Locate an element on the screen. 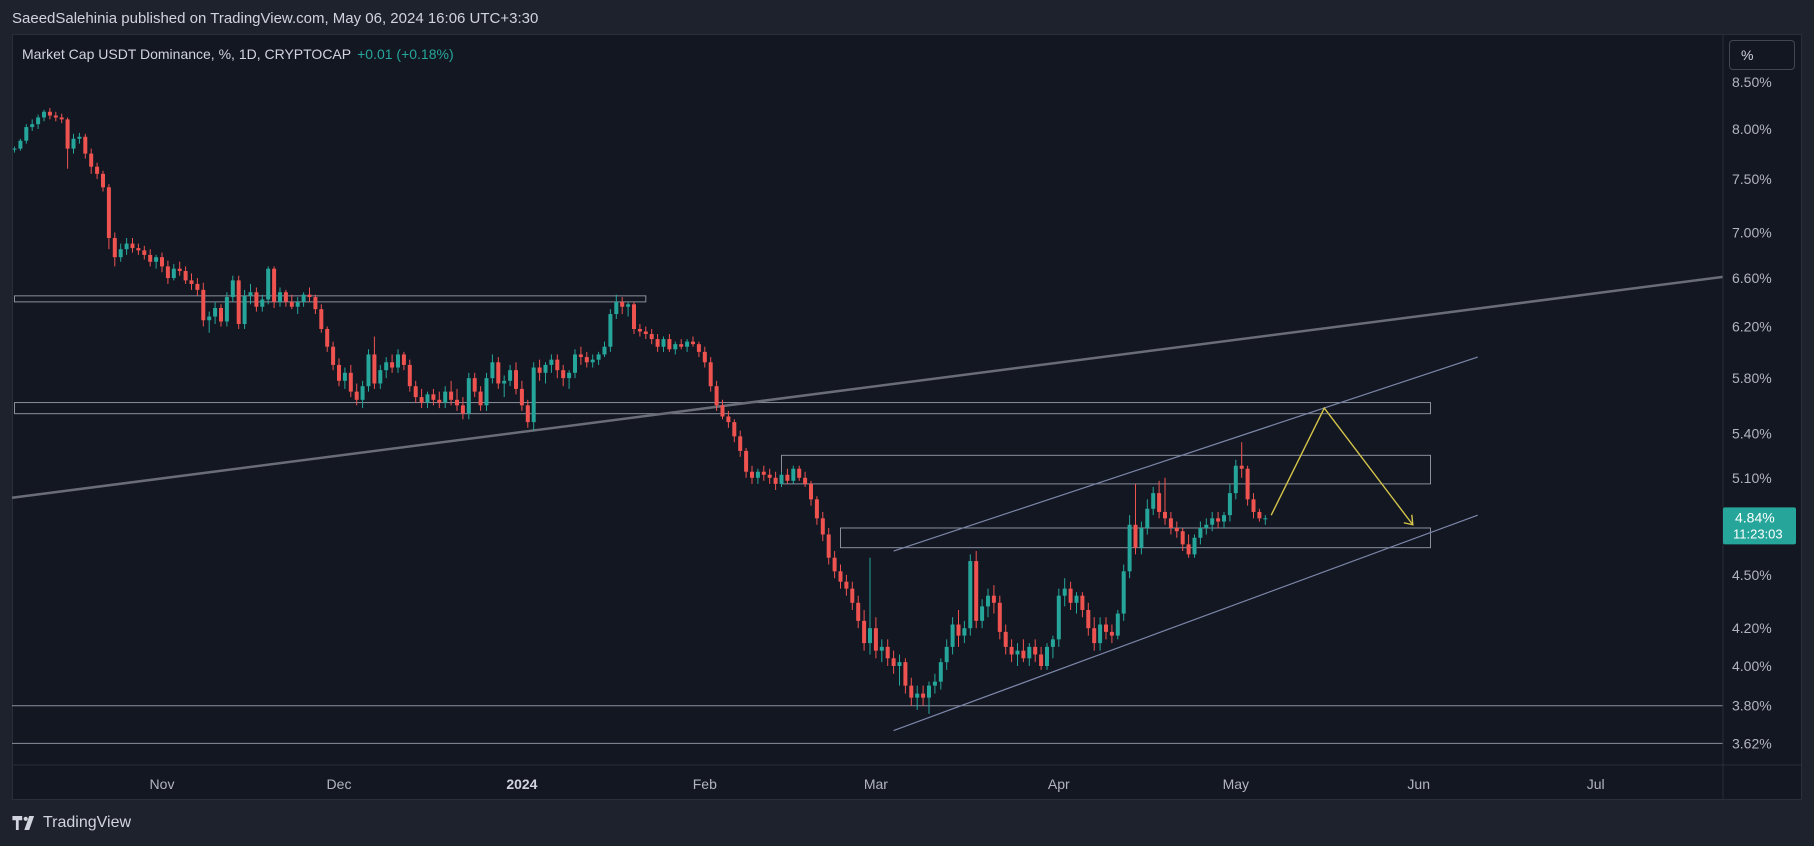  projection-line is located at coordinates (1342, 466).